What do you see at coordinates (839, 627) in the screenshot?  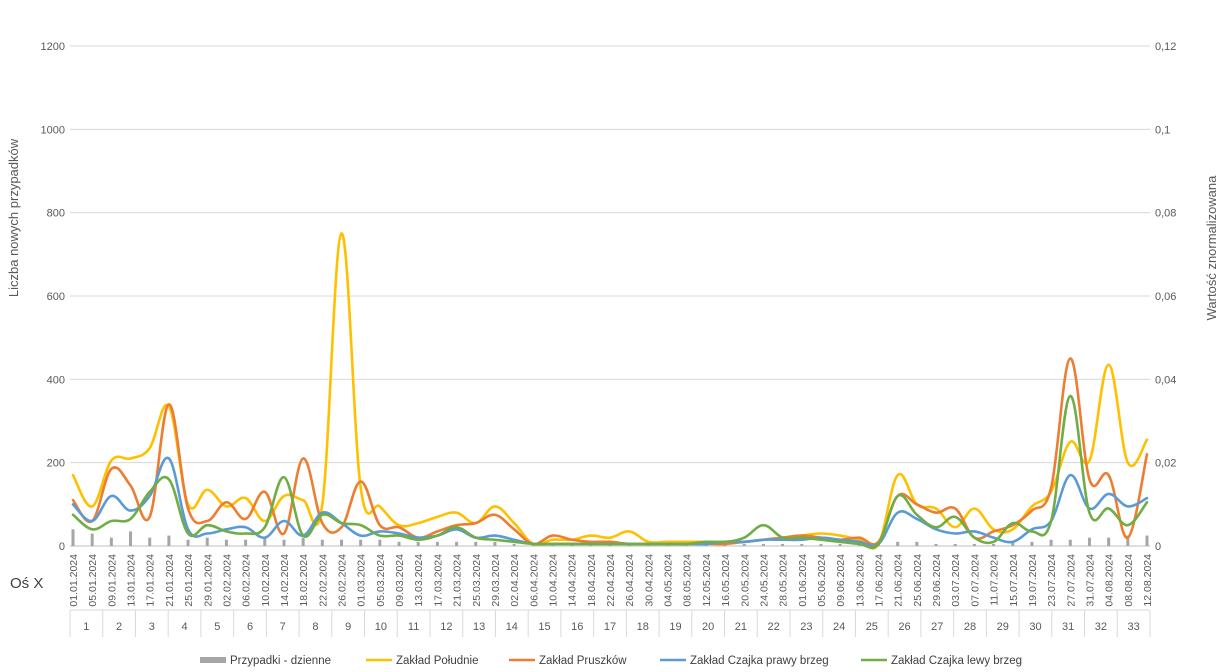 I see `week-label: 24` at bounding box center [839, 627].